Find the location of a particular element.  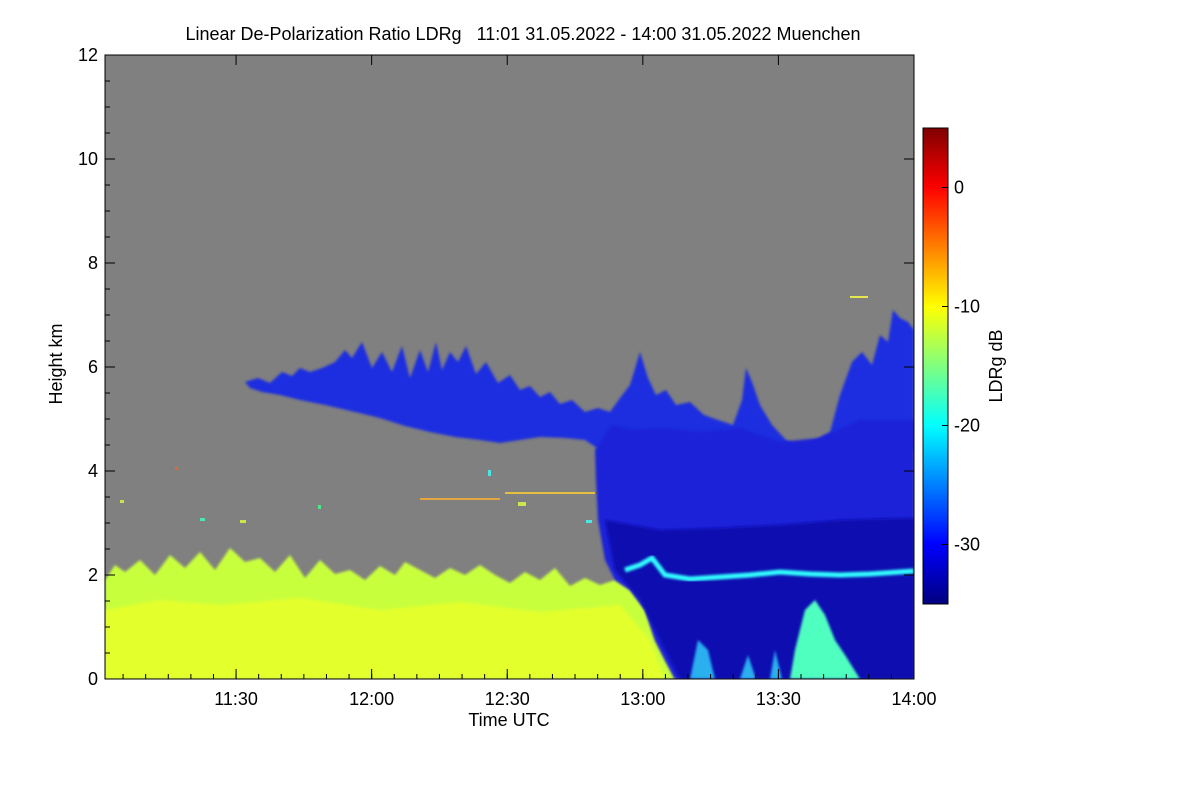

rain-fall-streaks is located at coordinates (736, 659).